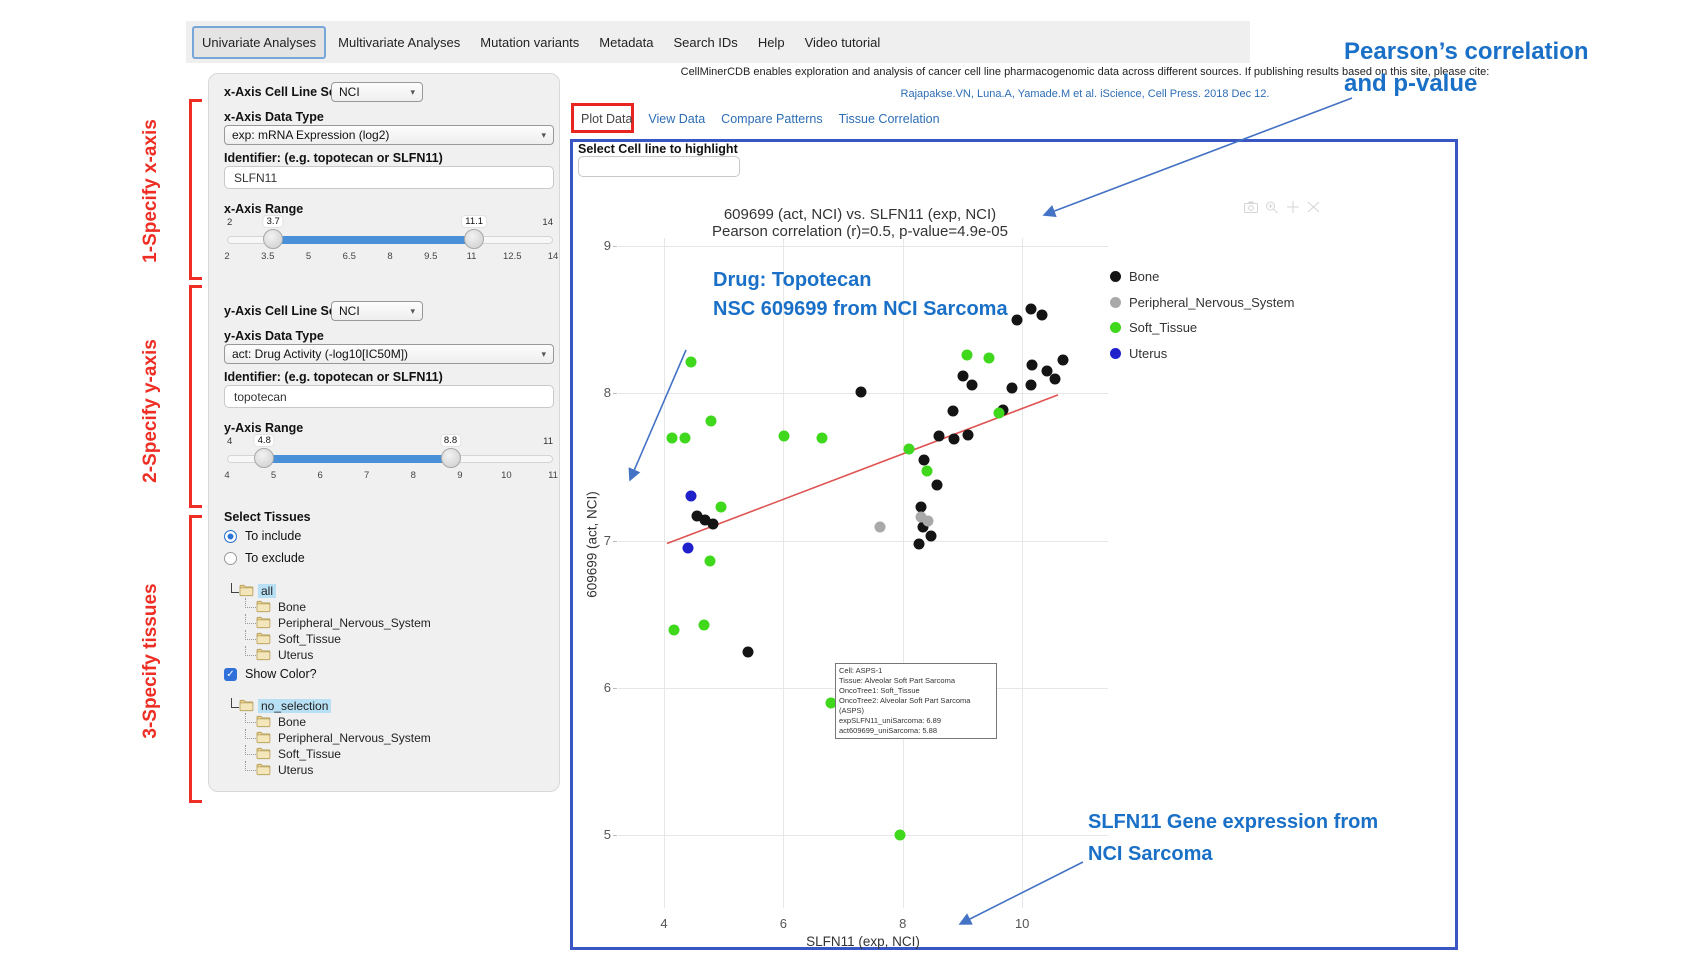 The width and height of the screenshot is (1700, 956). I want to click on tree-node-all: all, so click(254, 590).